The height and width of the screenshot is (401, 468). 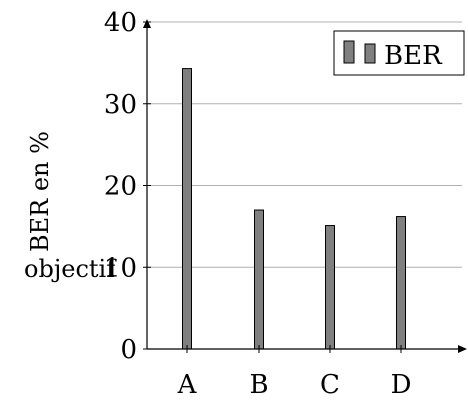 I want to click on bar-A, so click(x=187, y=209).